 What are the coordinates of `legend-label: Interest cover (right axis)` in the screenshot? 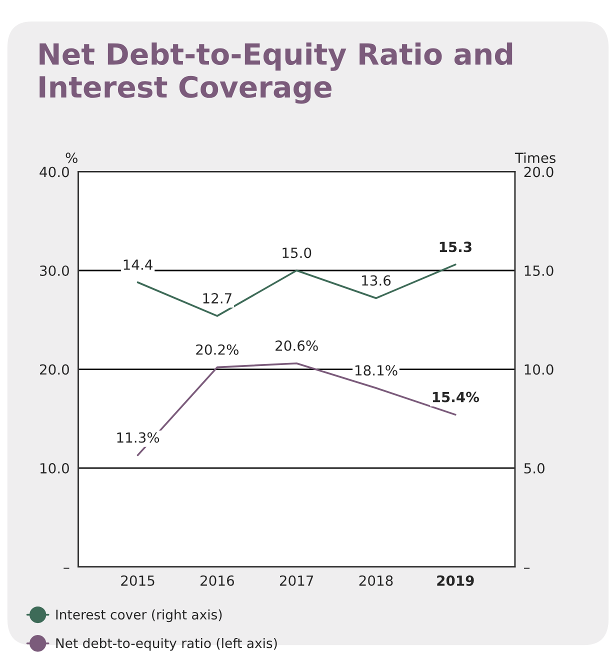 It's located at (139, 615).